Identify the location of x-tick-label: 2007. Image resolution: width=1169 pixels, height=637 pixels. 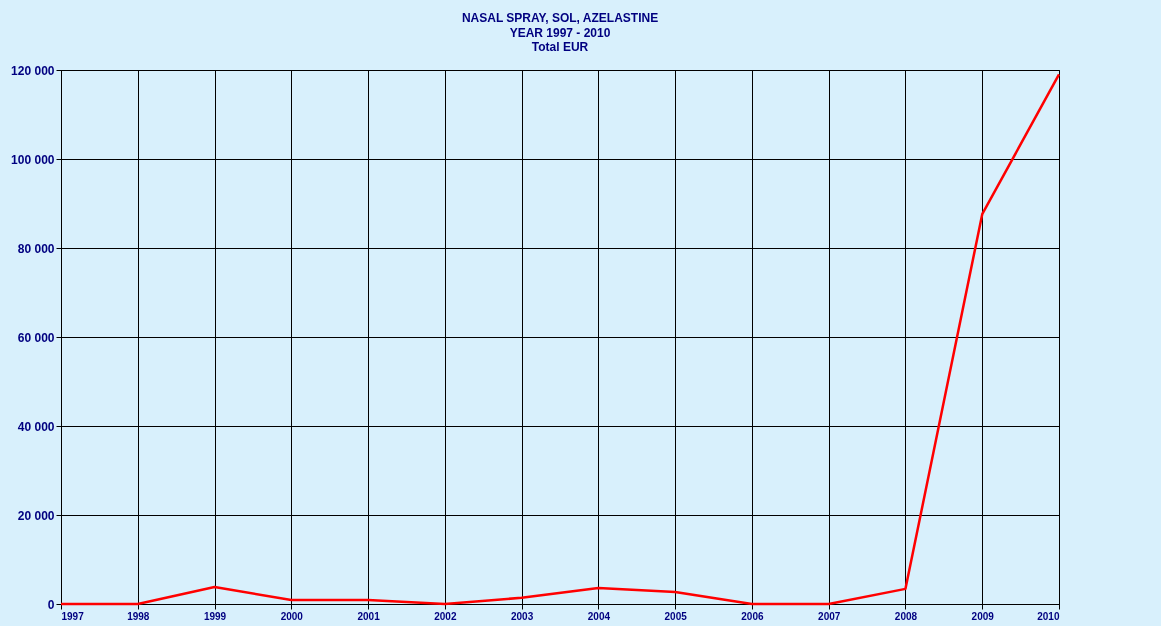
(829, 616).